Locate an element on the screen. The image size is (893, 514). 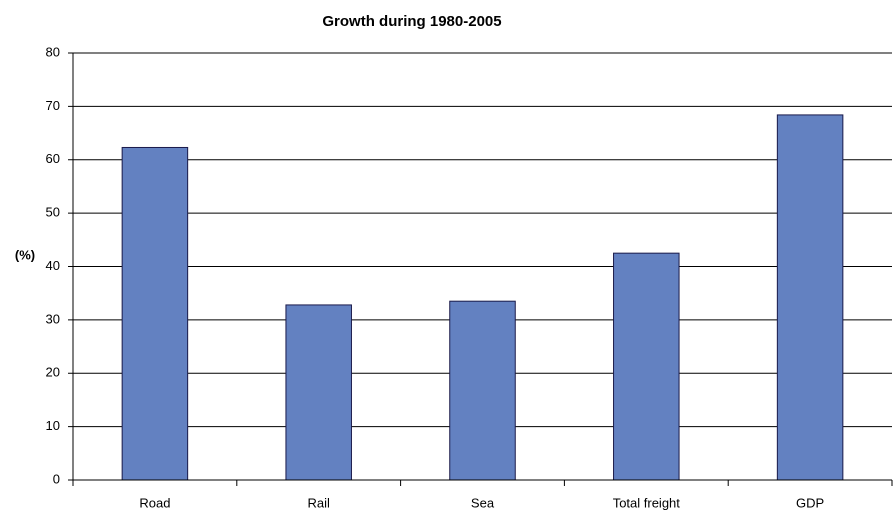
x-tick-label: Road is located at coordinates (154, 502).